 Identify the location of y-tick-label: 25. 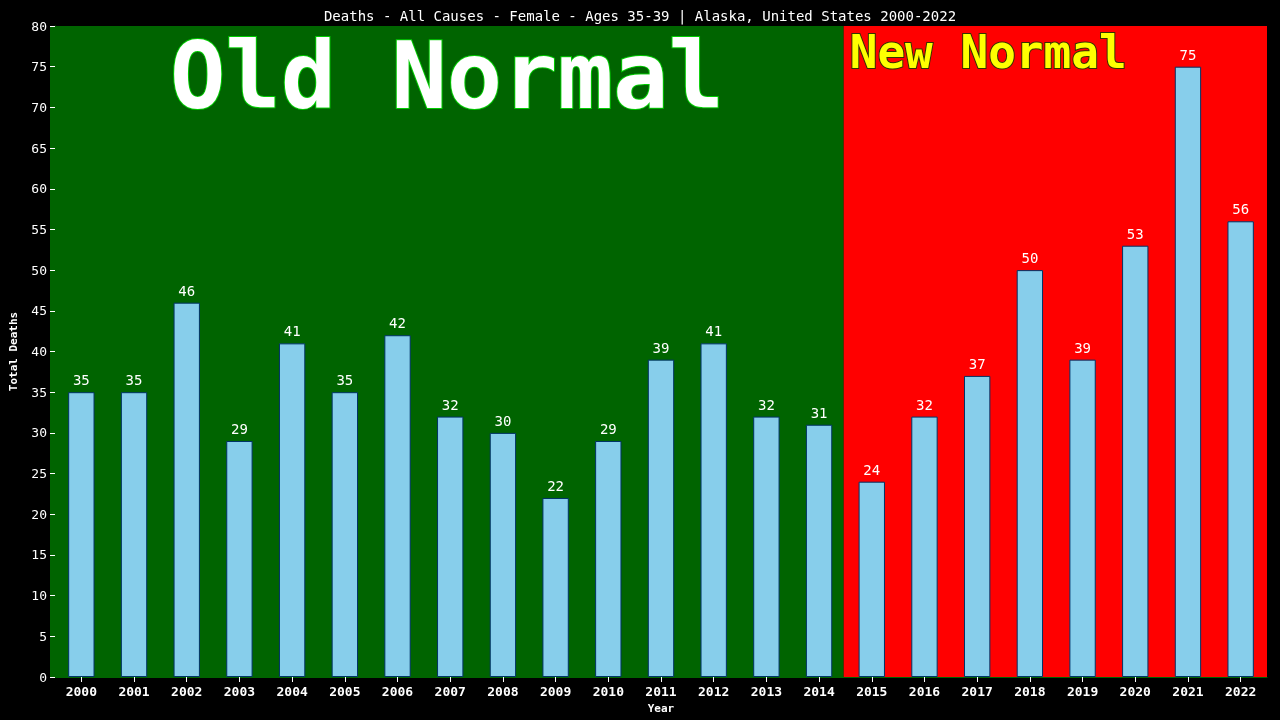
(39, 474).